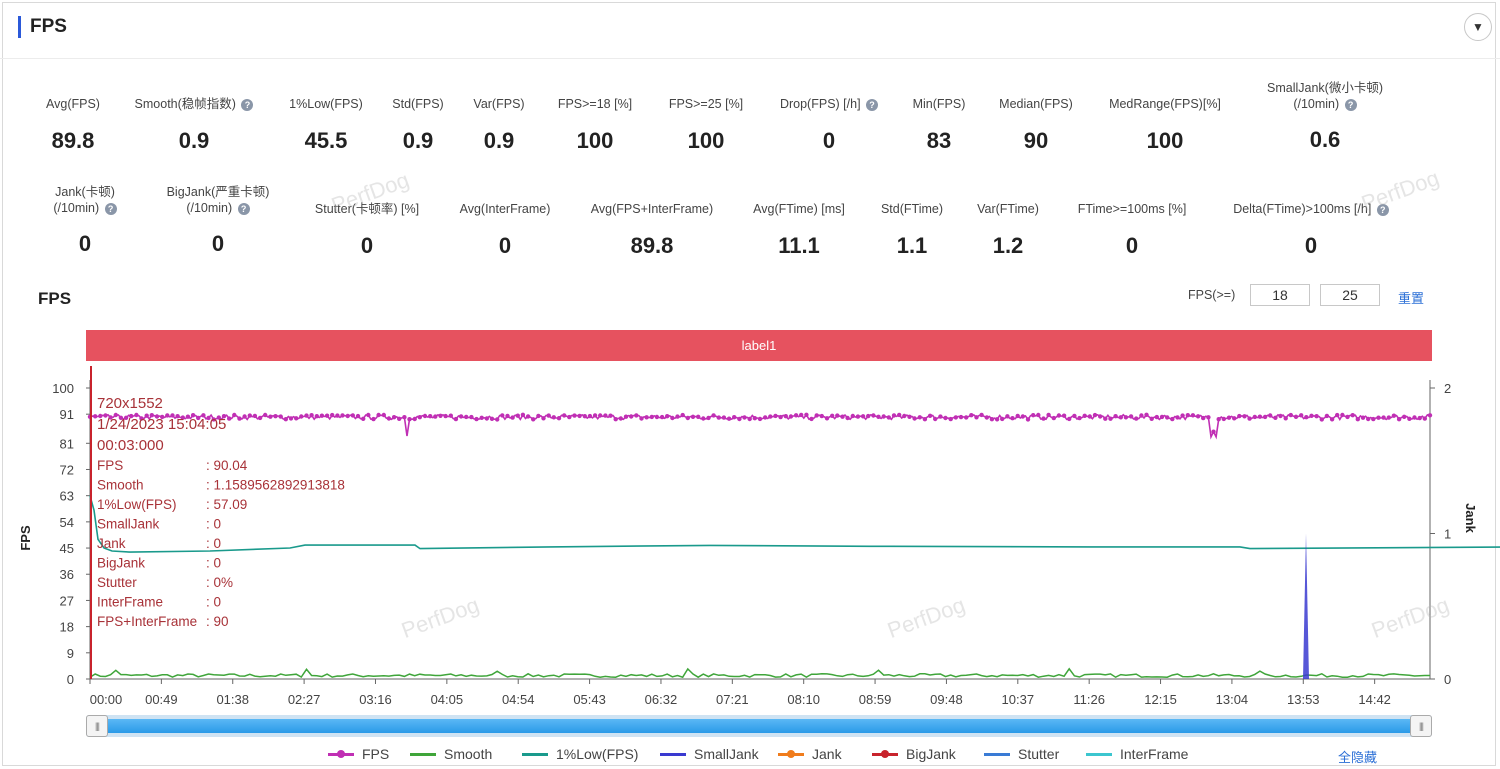 This screenshot has width=1500, height=769. I want to click on metric-value: 100, so click(706, 140).